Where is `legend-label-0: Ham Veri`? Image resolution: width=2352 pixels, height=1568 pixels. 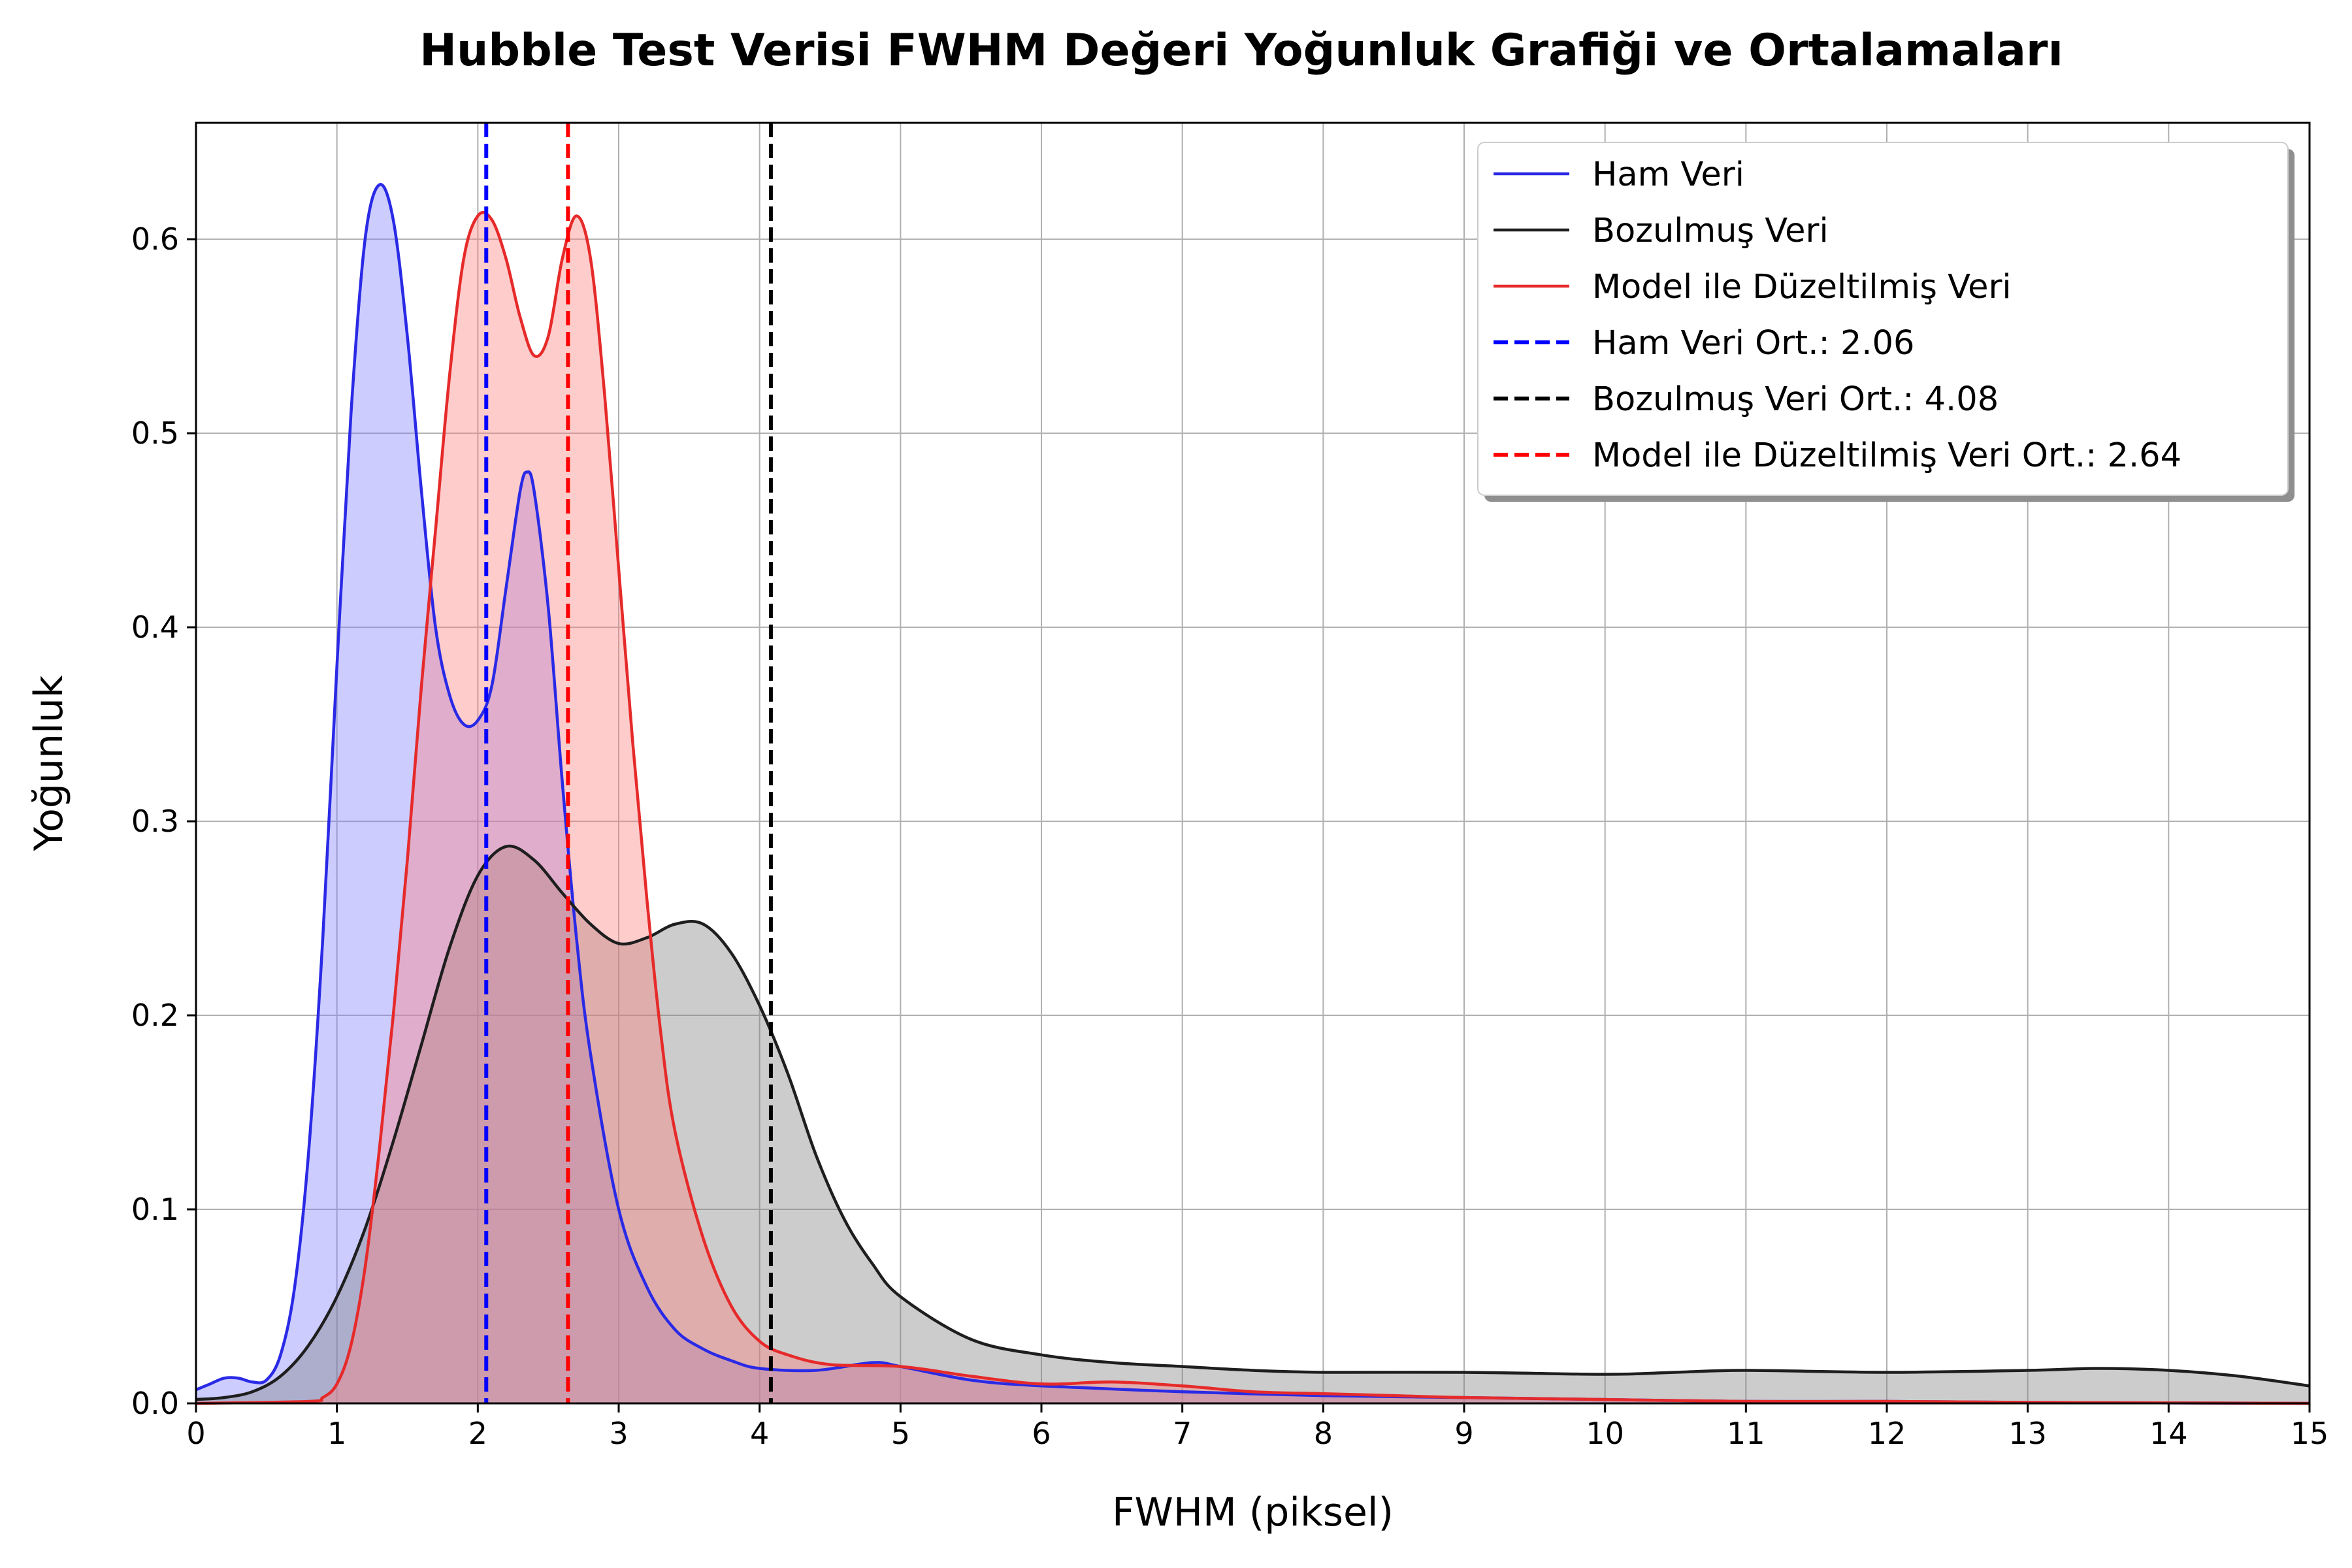 legend-label-0: Ham Veri is located at coordinates (1668, 174).